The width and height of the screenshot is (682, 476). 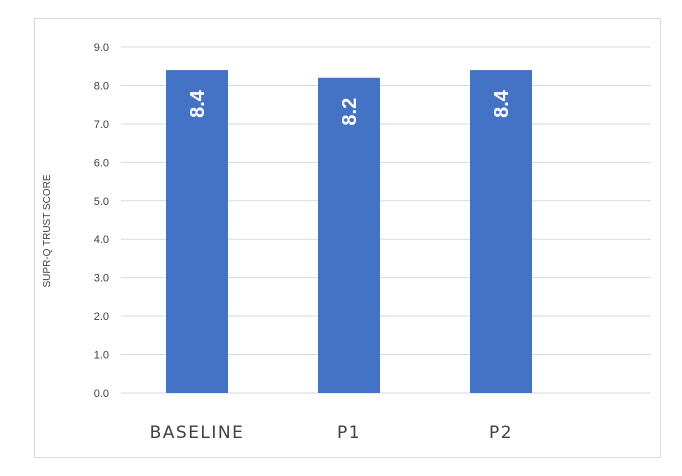 I want to click on y-tick-label: 0.0, so click(x=101, y=394).